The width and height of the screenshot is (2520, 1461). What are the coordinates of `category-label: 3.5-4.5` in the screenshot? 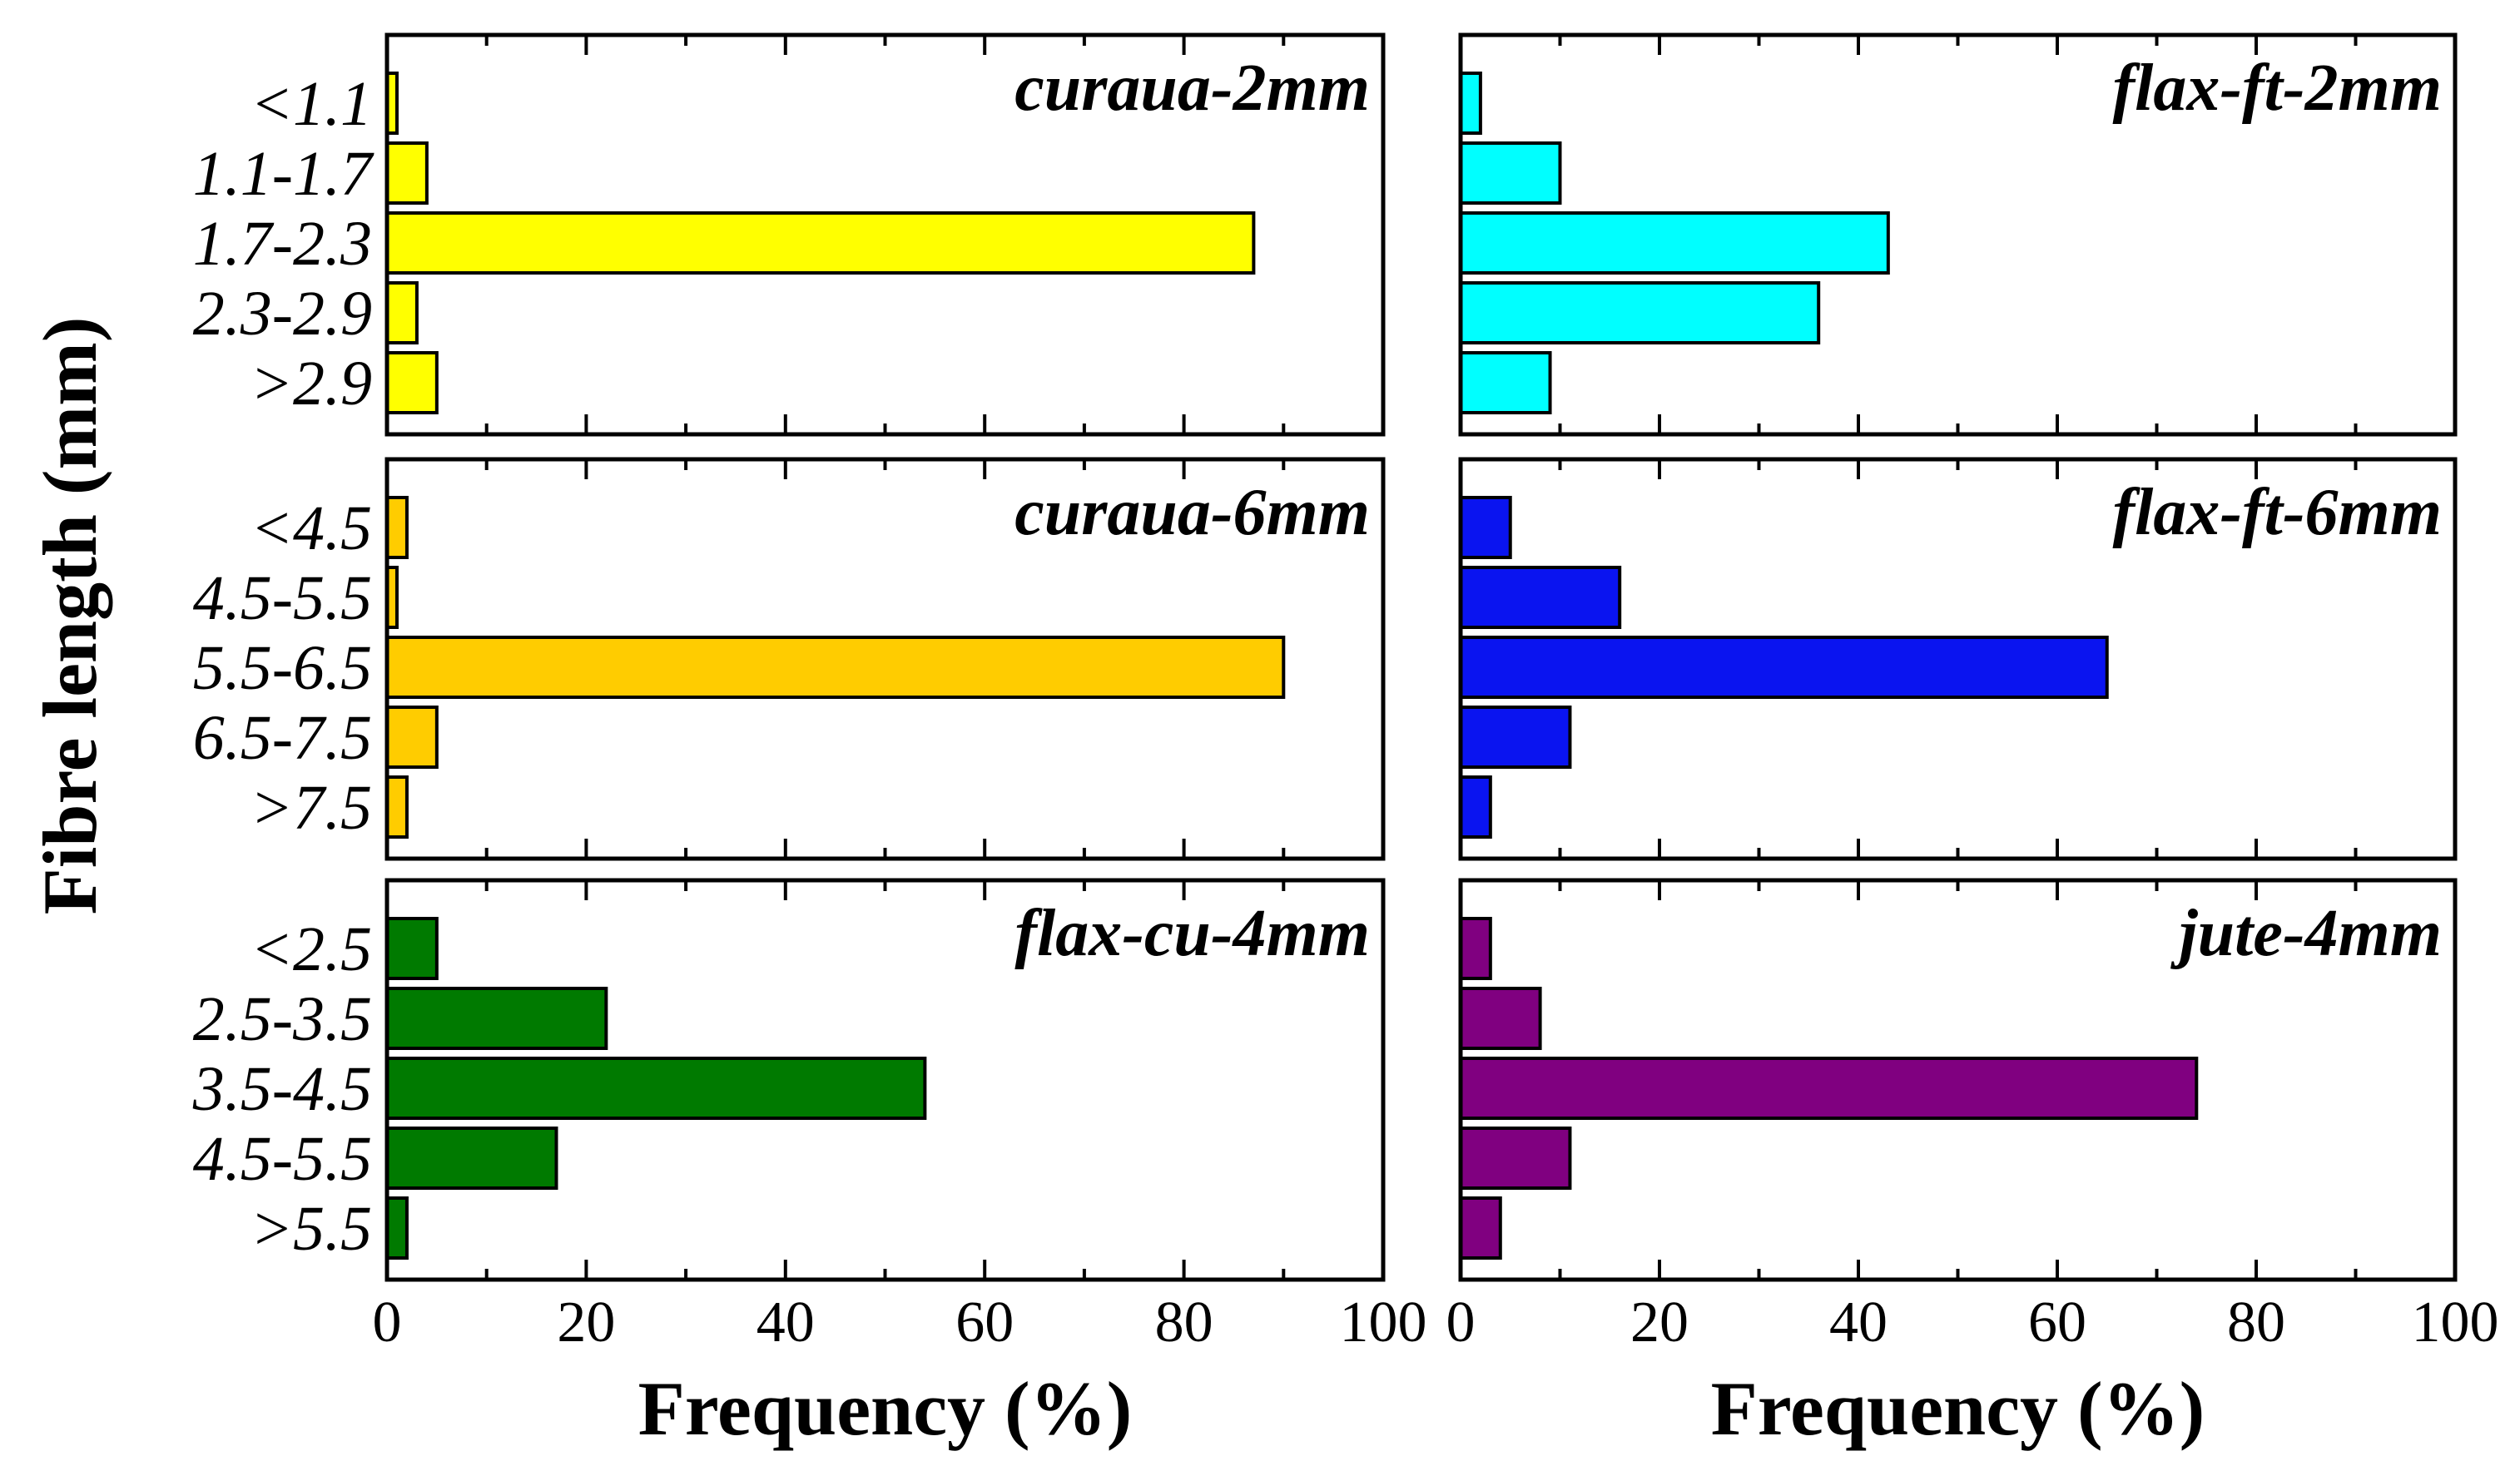 It's located at (282, 1089).